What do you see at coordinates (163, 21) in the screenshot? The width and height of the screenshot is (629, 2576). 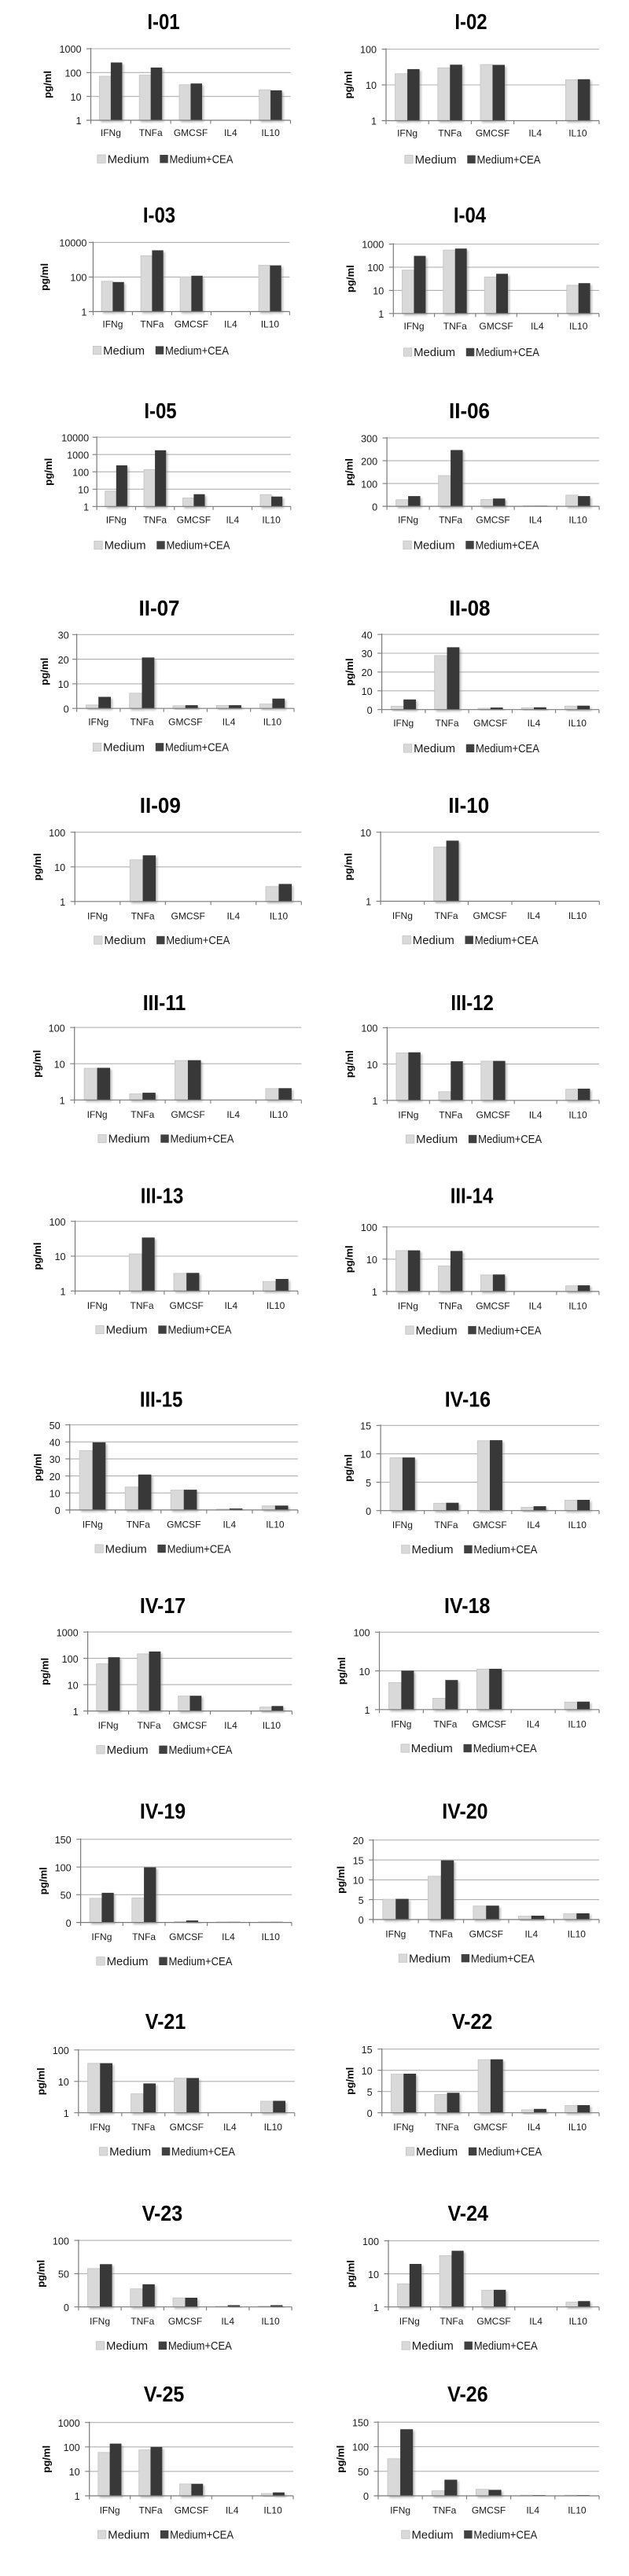 I see `svg-text: I-01` at bounding box center [163, 21].